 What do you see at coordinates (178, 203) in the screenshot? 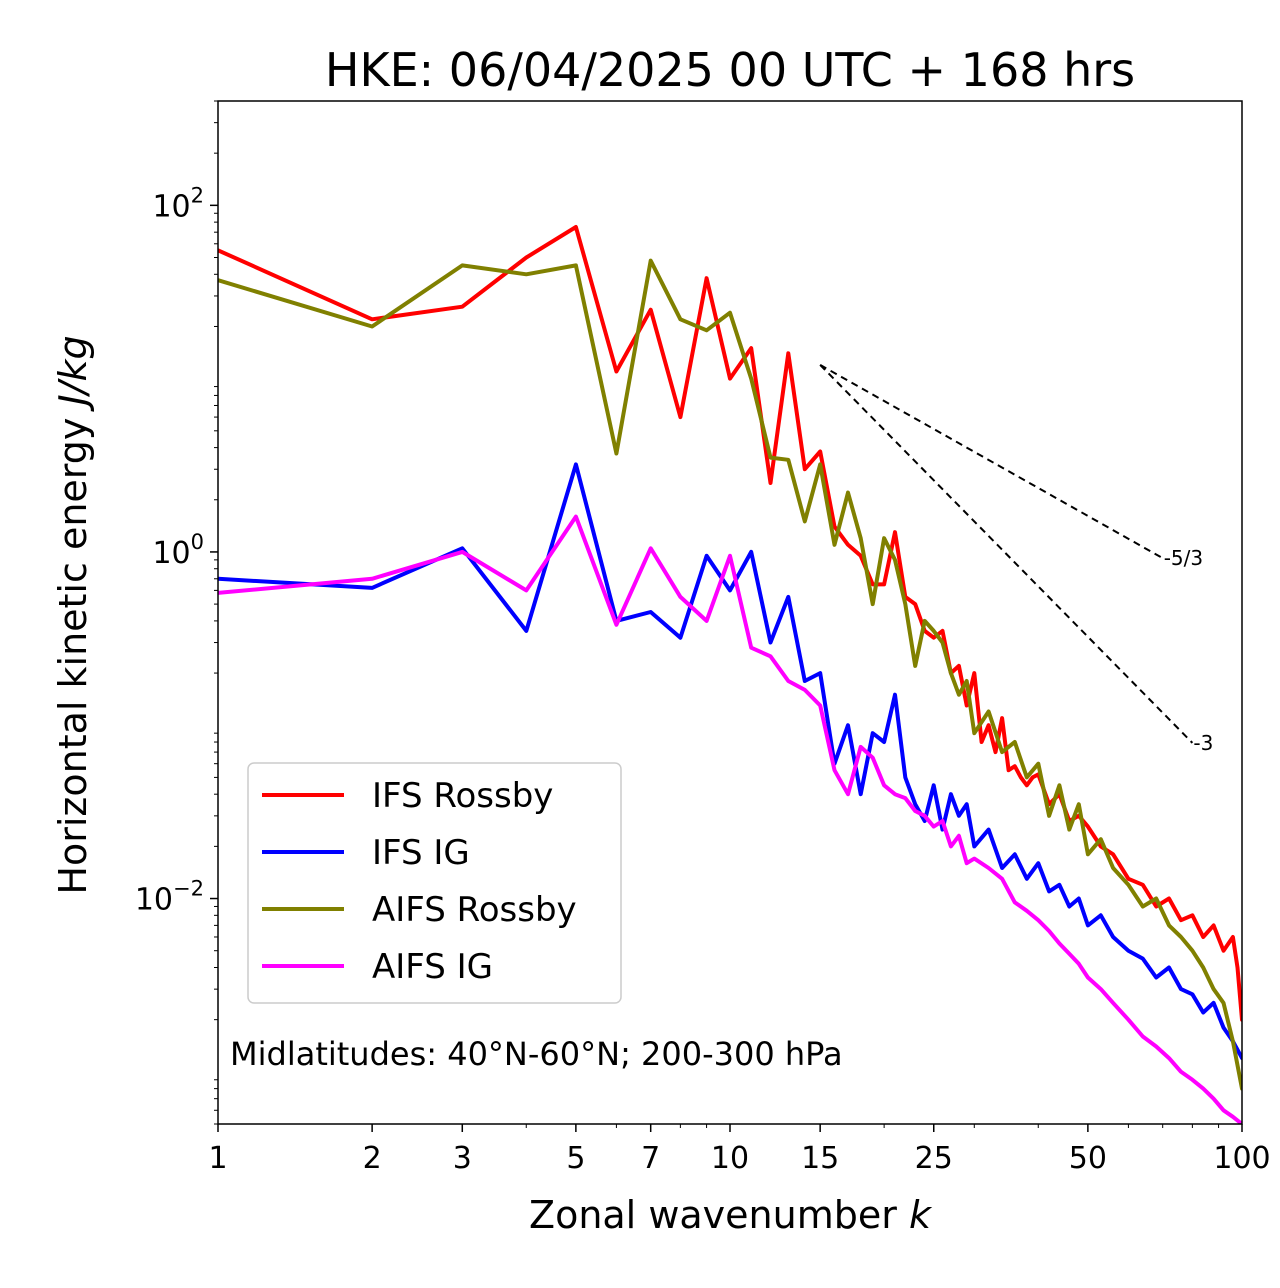
I see `y-tick-label: 10²` at bounding box center [178, 203].